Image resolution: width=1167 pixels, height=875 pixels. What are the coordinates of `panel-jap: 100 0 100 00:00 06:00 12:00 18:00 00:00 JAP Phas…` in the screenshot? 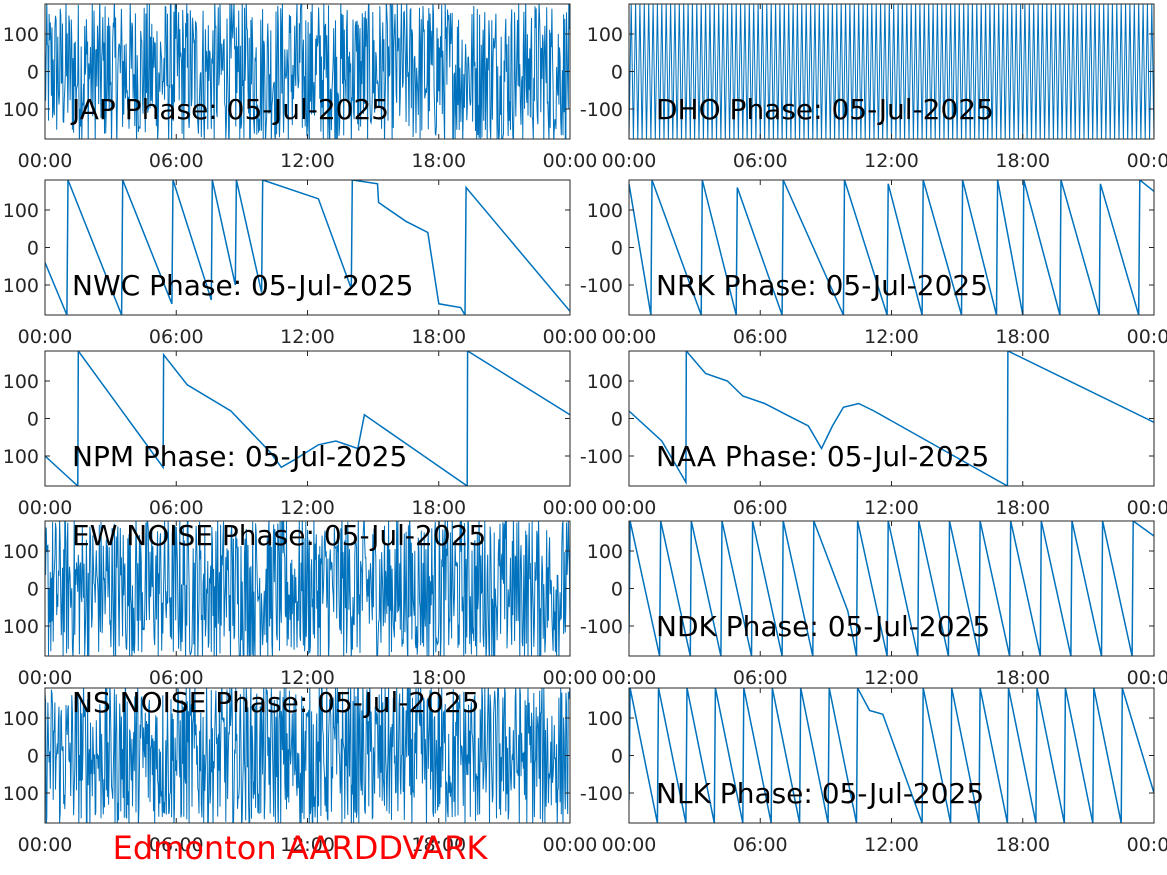 It's located at (300, 87).